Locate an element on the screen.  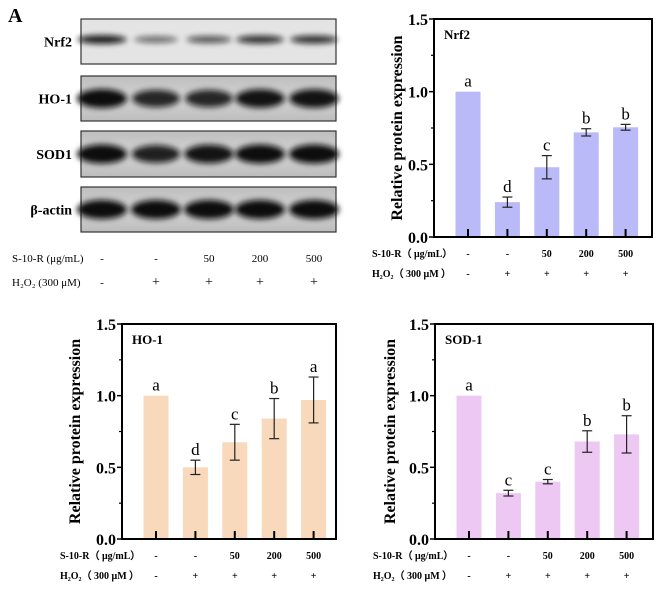
treatment-label: H₂O₂ (300 μM) is located at coordinates (46, 283).